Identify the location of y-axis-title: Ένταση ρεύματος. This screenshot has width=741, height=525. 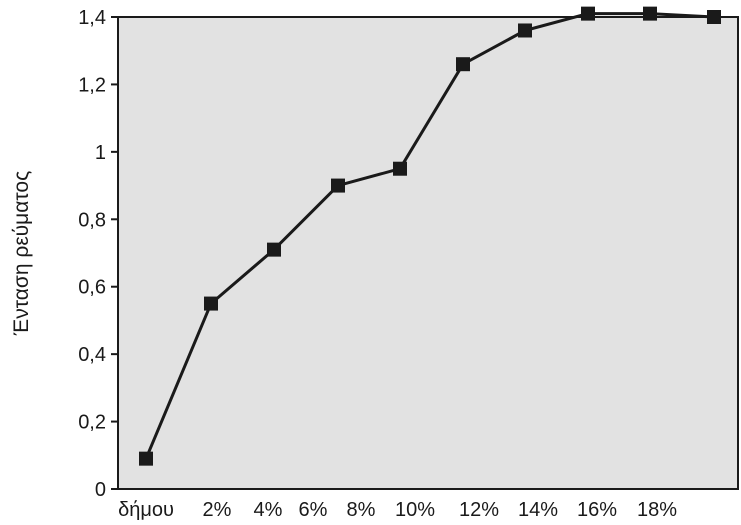
(21, 253).